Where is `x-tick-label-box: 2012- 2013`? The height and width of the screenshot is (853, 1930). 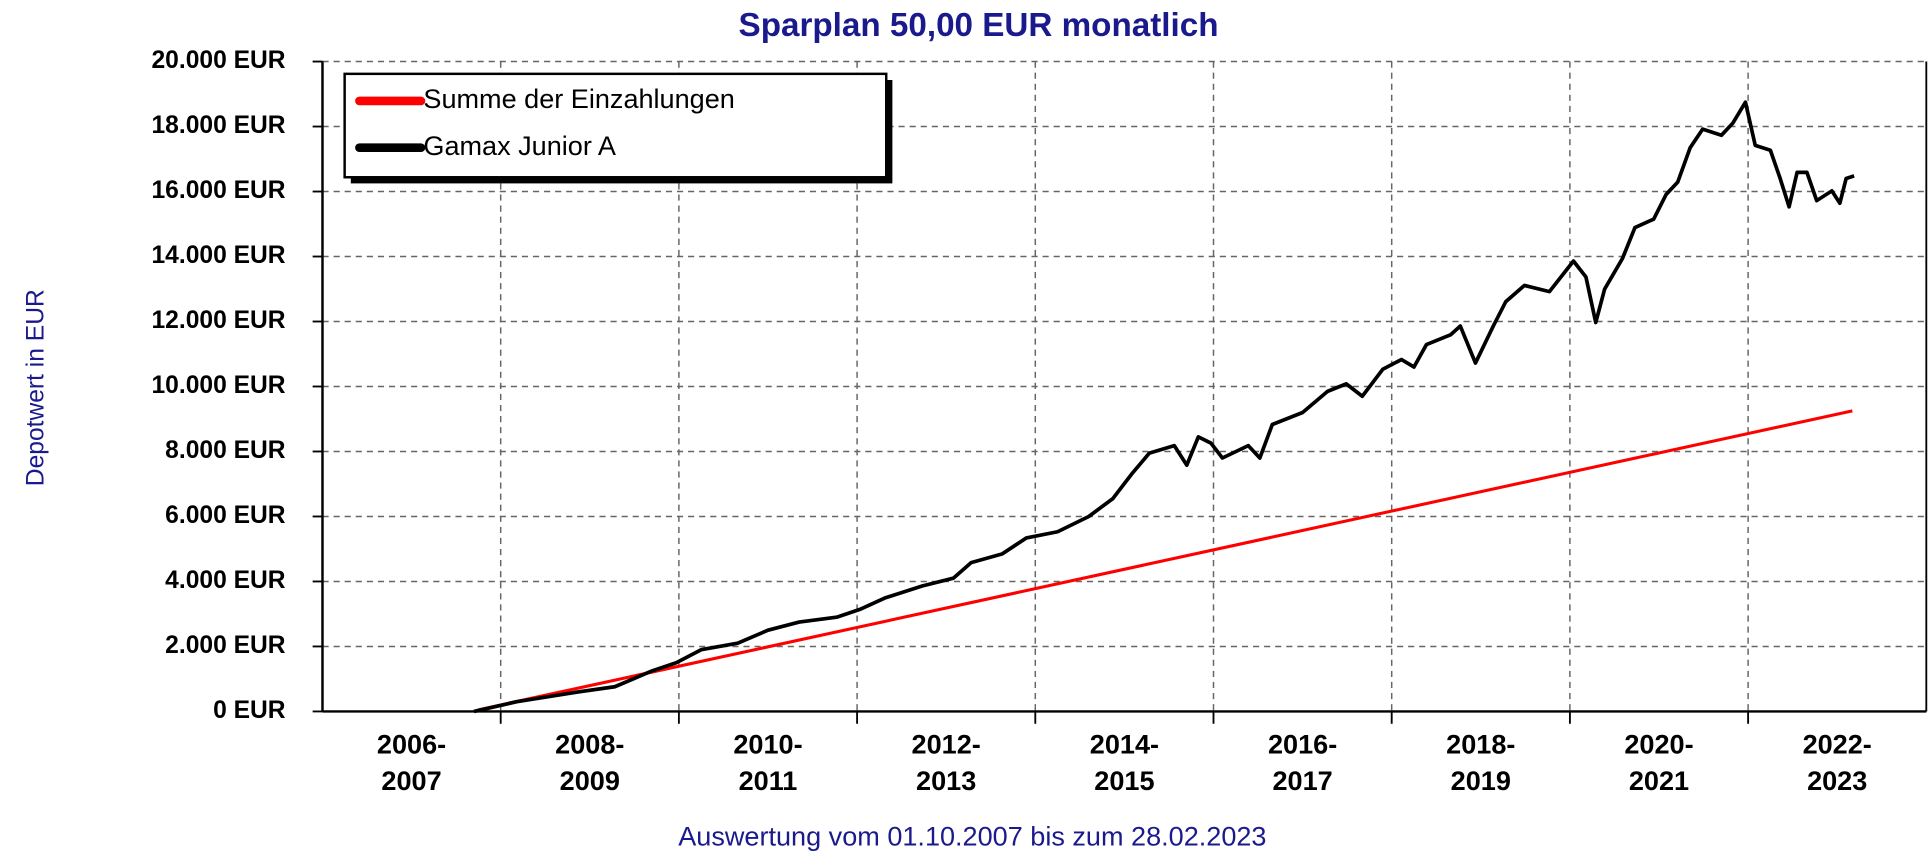 x-tick-label-box: 2012- 2013 is located at coordinates (946, 762).